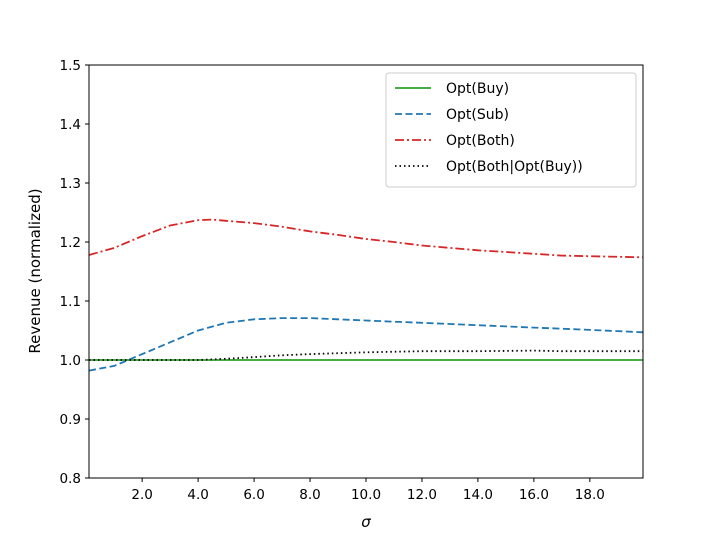 The width and height of the screenshot is (715, 537). Describe the element at coordinates (70, 125) in the screenshot. I see `y-tick-label: 1.4` at that location.